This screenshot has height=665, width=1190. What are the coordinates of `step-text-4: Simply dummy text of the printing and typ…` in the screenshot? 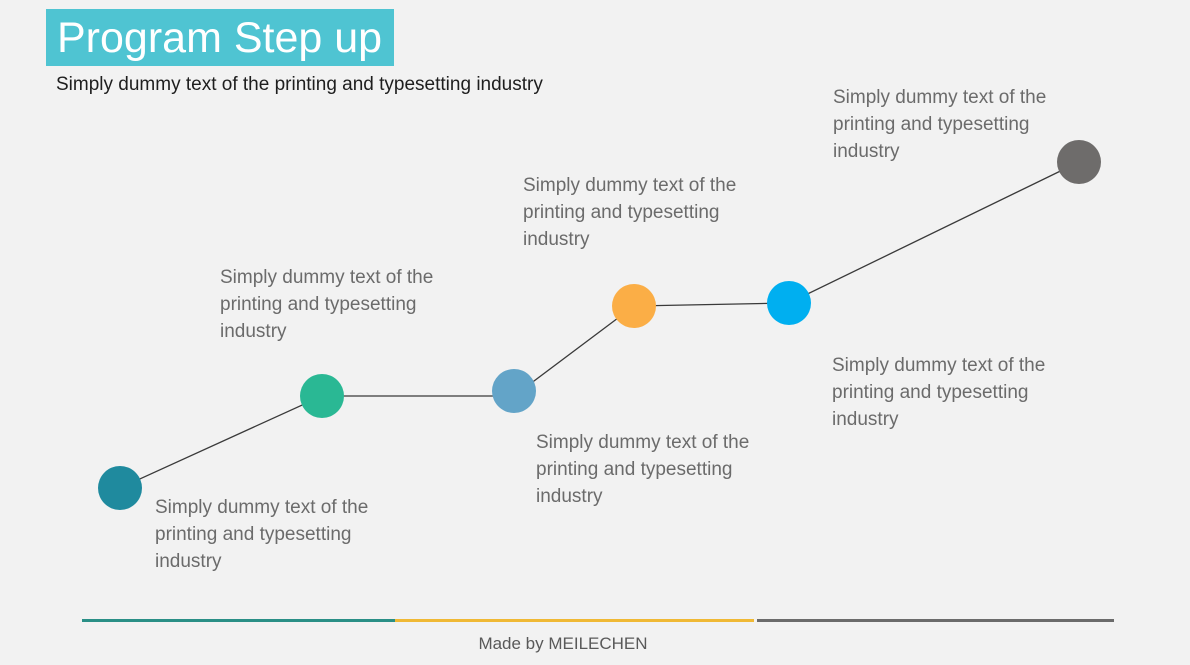 It's located at (630, 212).